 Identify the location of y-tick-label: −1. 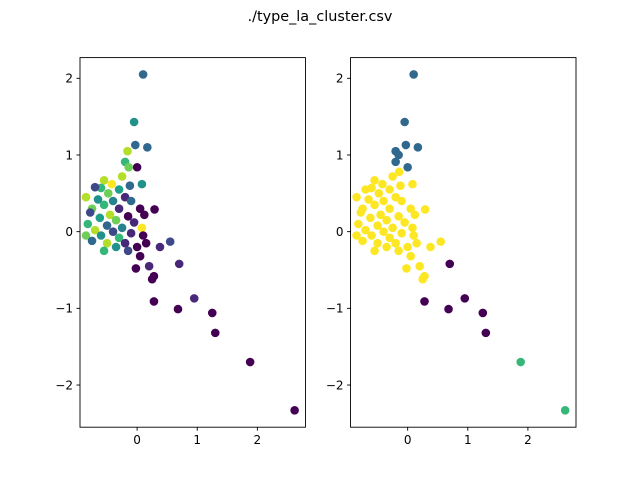
(335, 309).